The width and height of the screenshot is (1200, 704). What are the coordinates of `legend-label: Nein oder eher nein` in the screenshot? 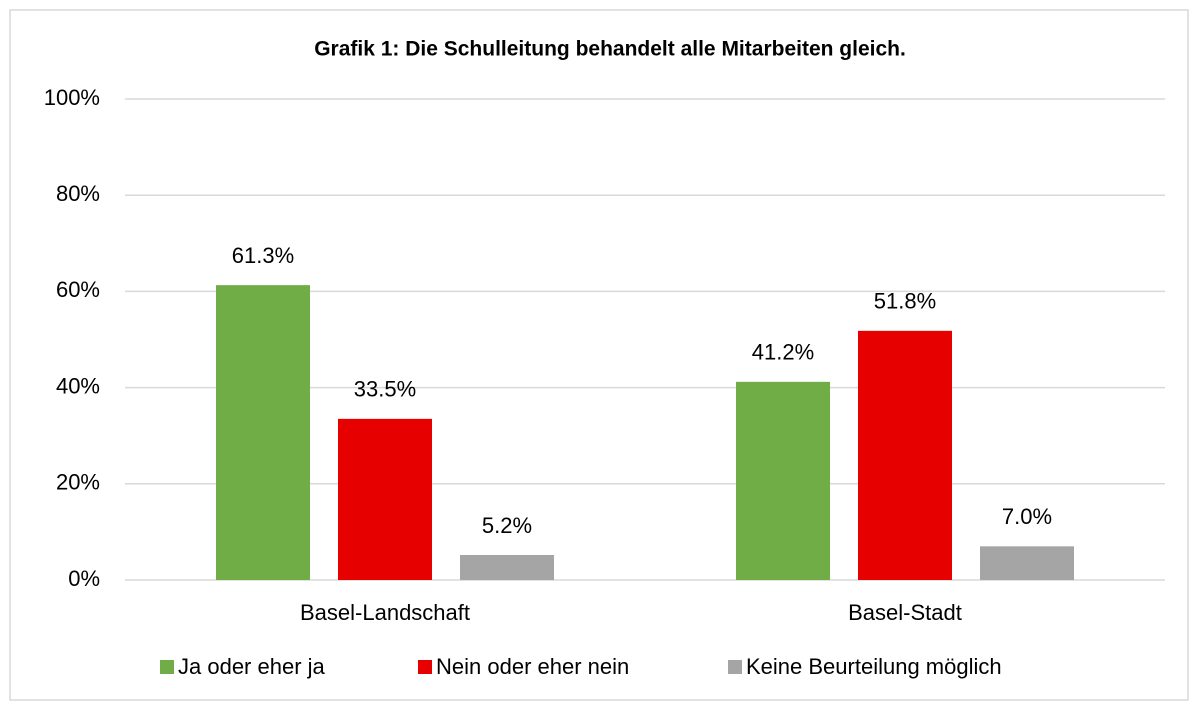 It's located at (532, 666).